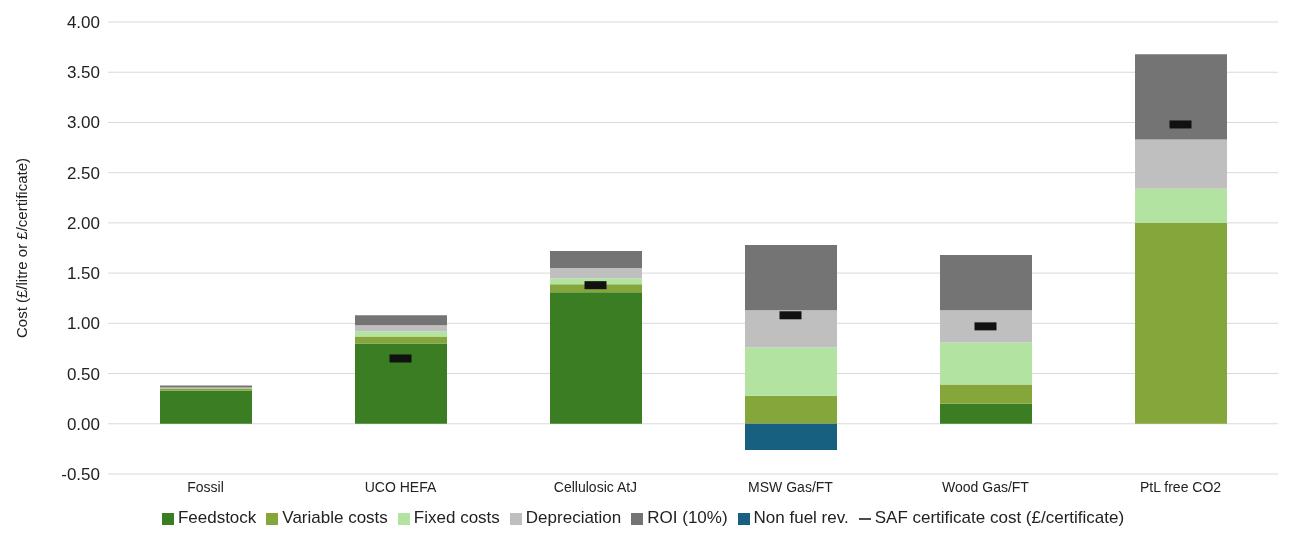 This screenshot has width=1296, height=540. Describe the element at coordinates (801, 517) in the screenshot. I see `legend-label: Non fuel rev.` at that location.